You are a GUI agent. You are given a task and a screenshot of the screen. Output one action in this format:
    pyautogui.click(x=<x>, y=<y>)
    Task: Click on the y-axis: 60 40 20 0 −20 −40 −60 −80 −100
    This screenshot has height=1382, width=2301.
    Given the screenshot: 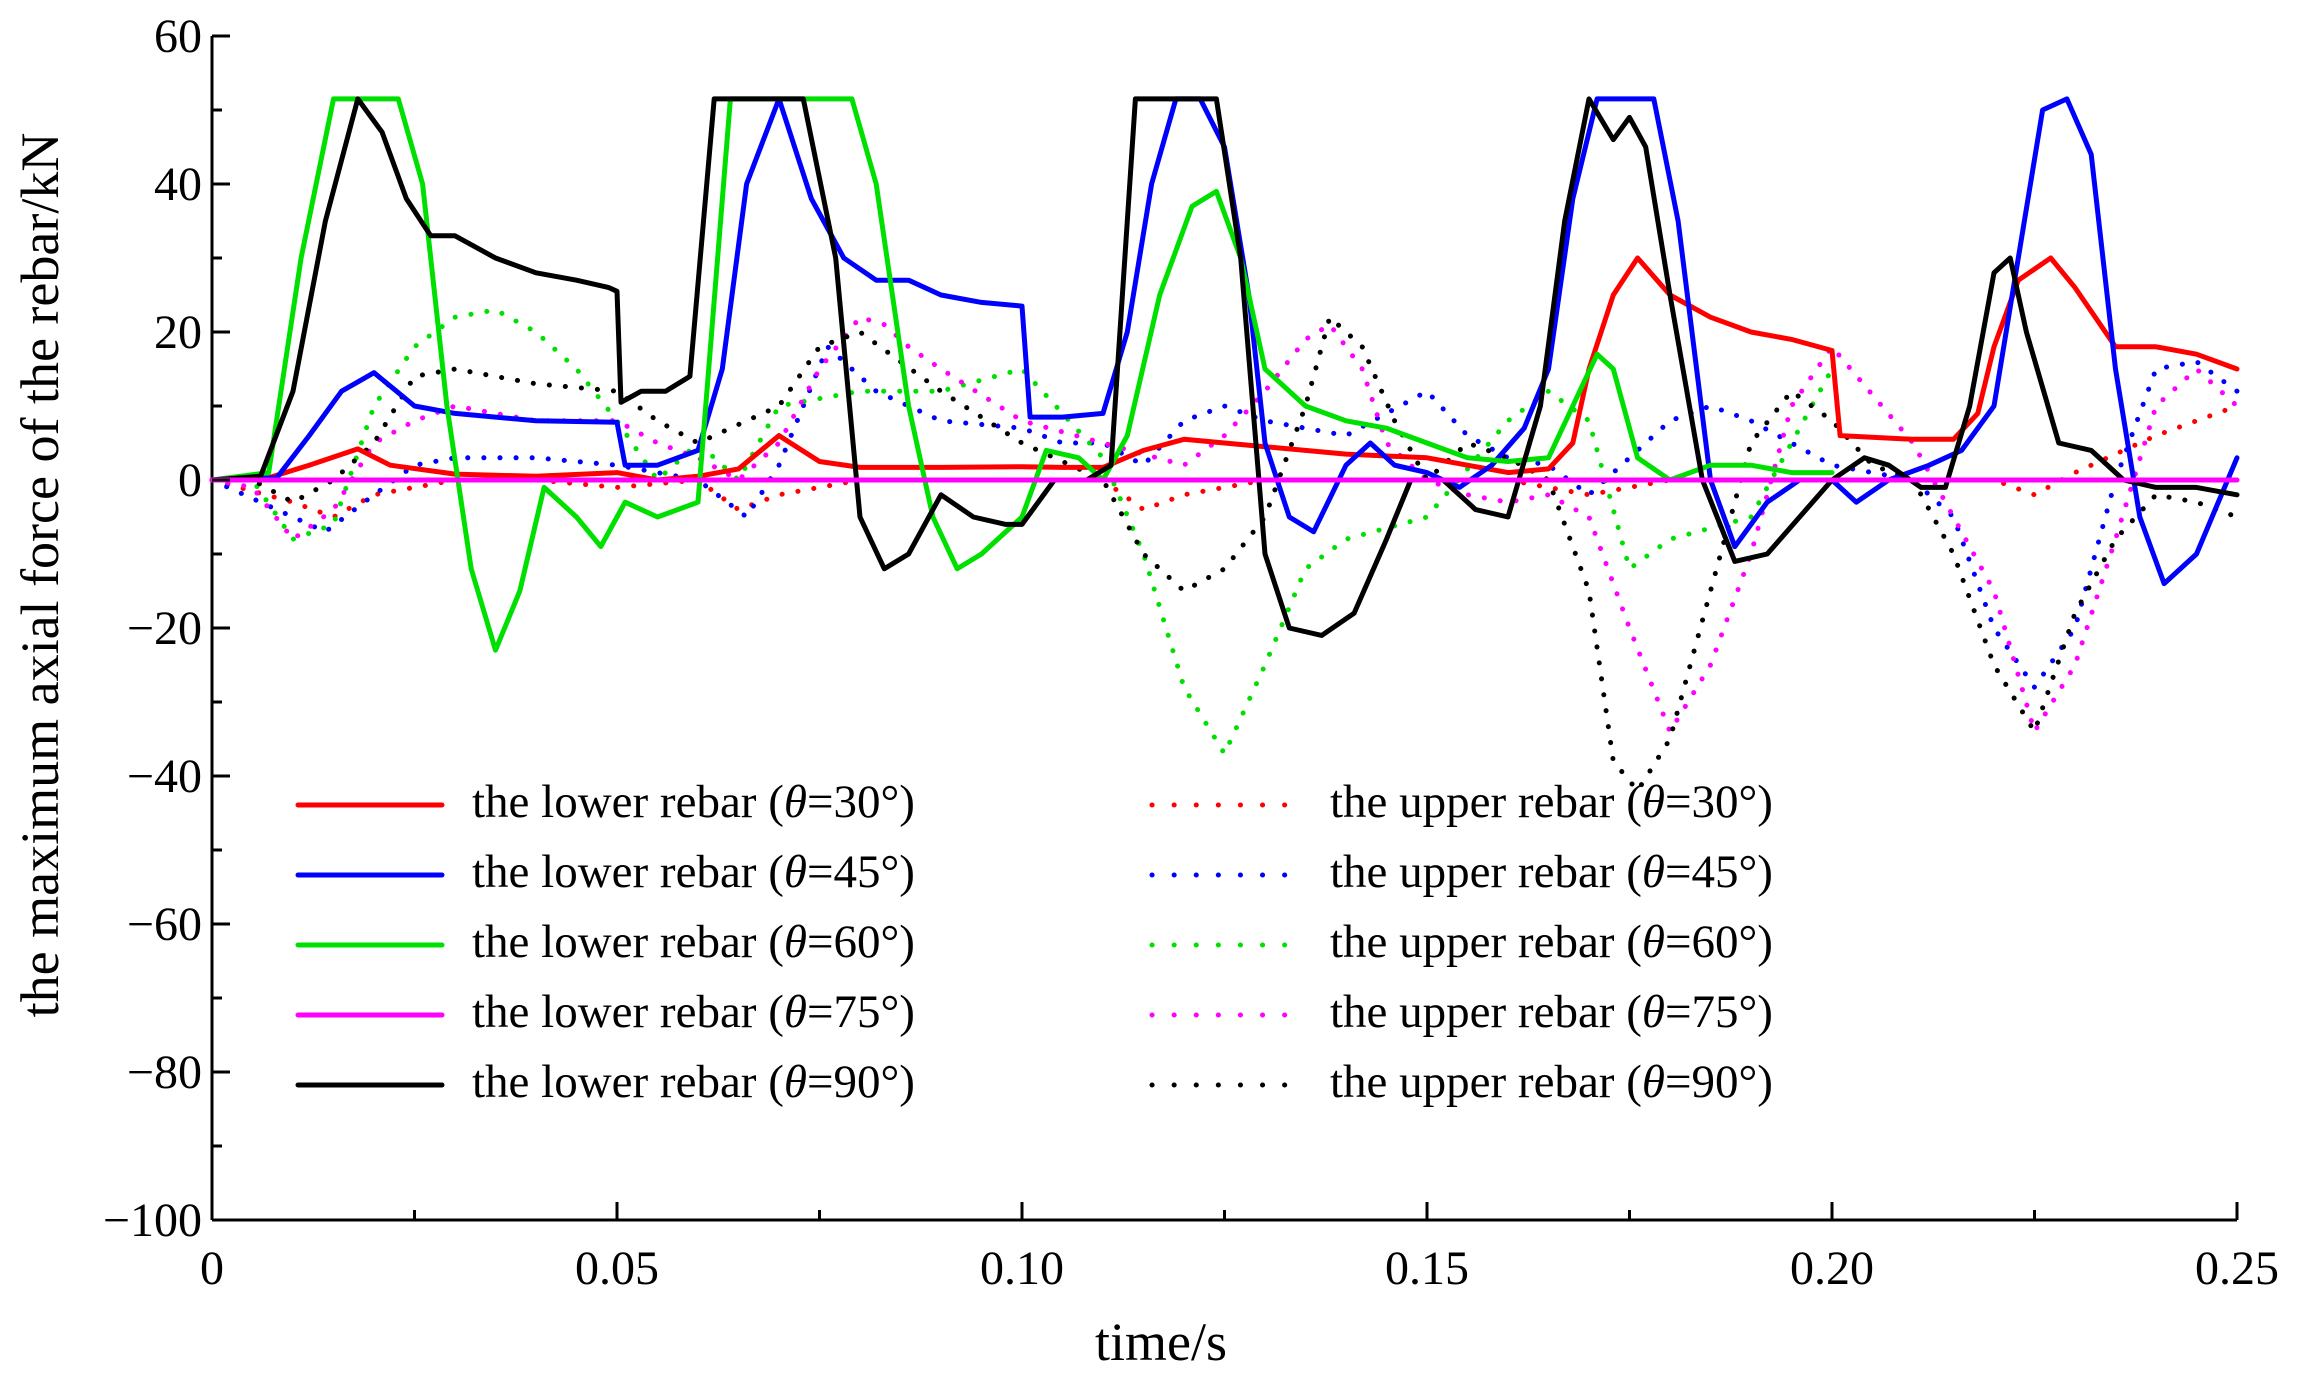 What is the action you would take?
    pyautogui.click(x=166, y=628)
    